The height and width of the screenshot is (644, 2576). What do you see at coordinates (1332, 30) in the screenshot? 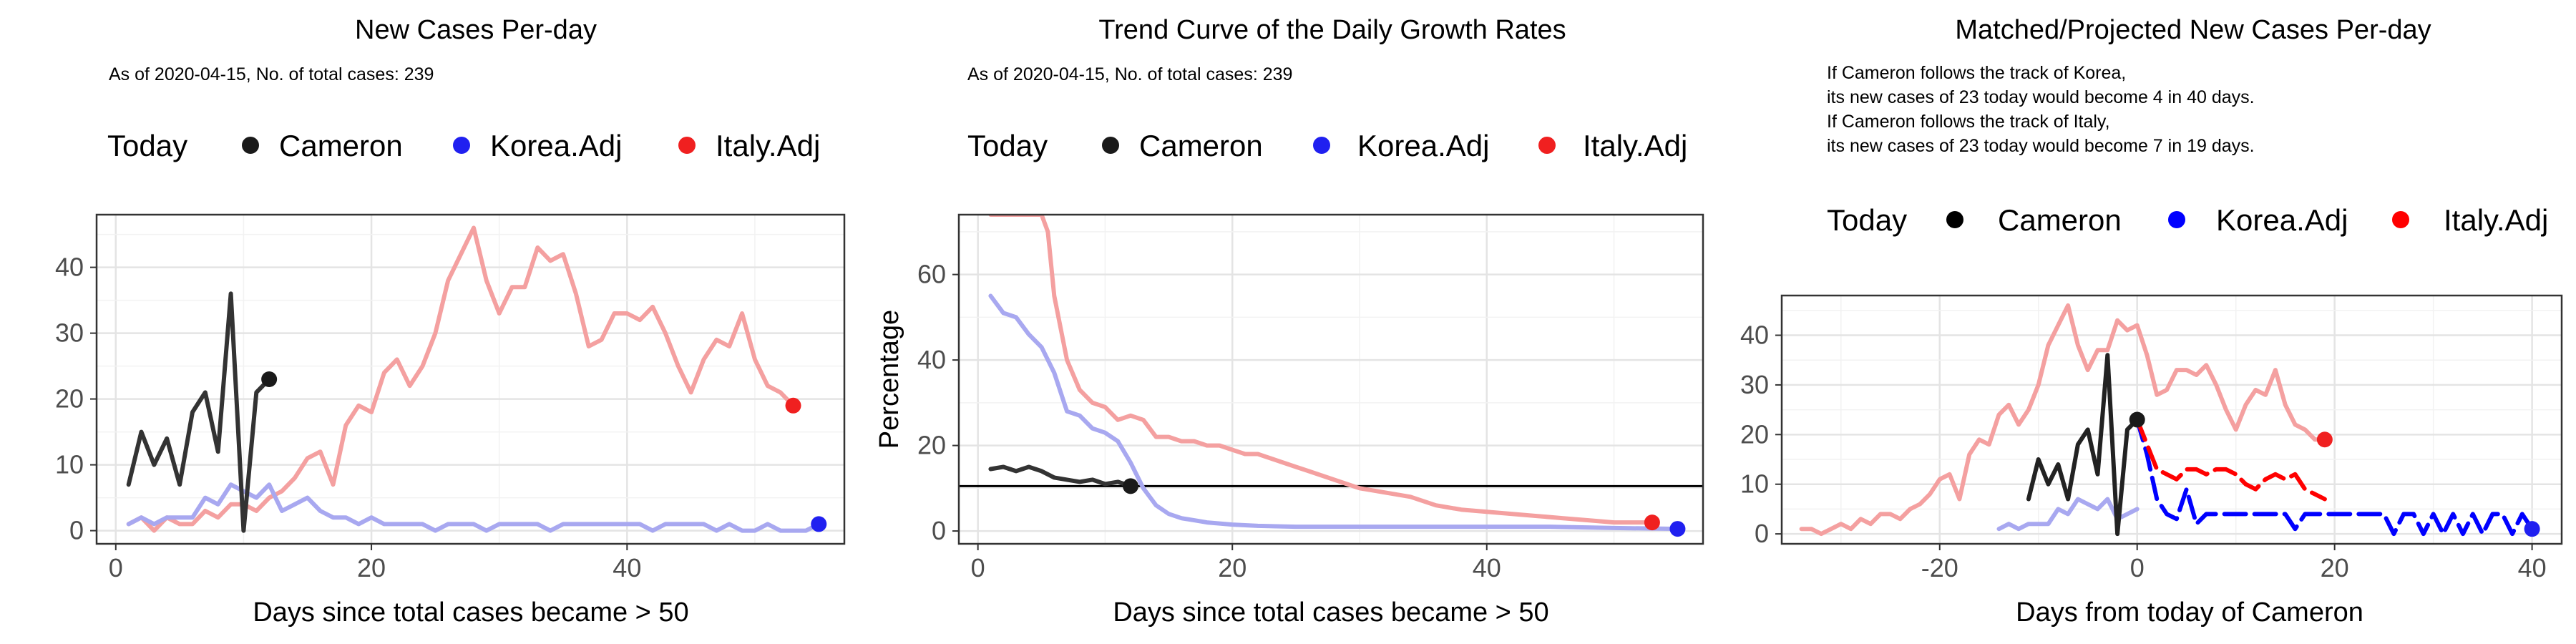
I see `panel-title: Trend Curve of the Daily Growth Rates` at bounding box center [1332, 30].